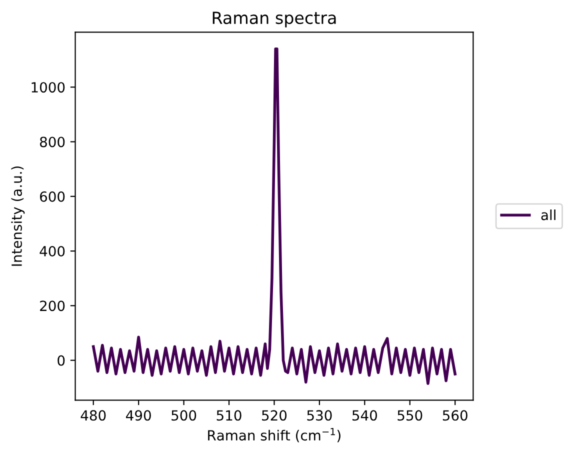 The width and height of the screenshot is (566, 460). Describe the element at coordinates (274, 415) in the screenshot. I see `x-tick-label: 520` at that location.